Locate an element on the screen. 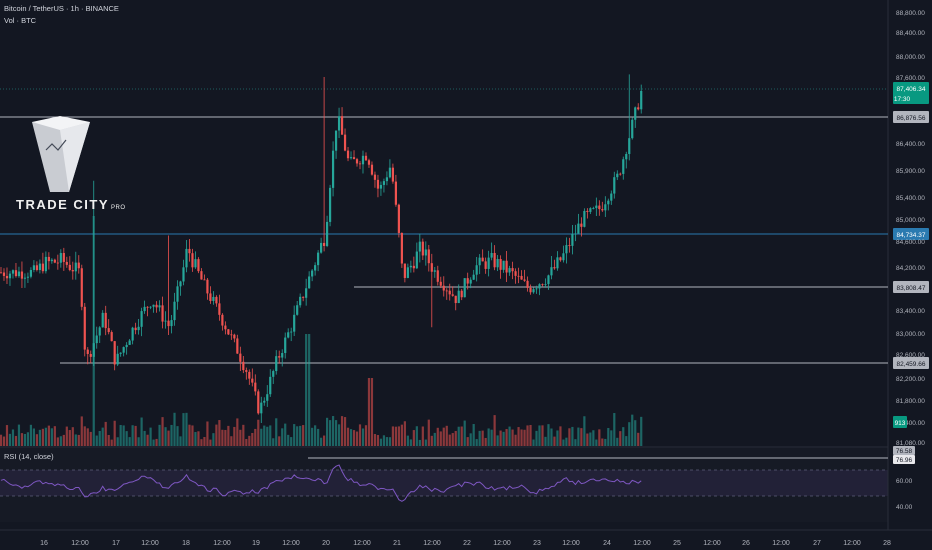 This screenshot has width=932, height=550. price-tick-label: 85,400.00 is located at coordinates (910, 198).